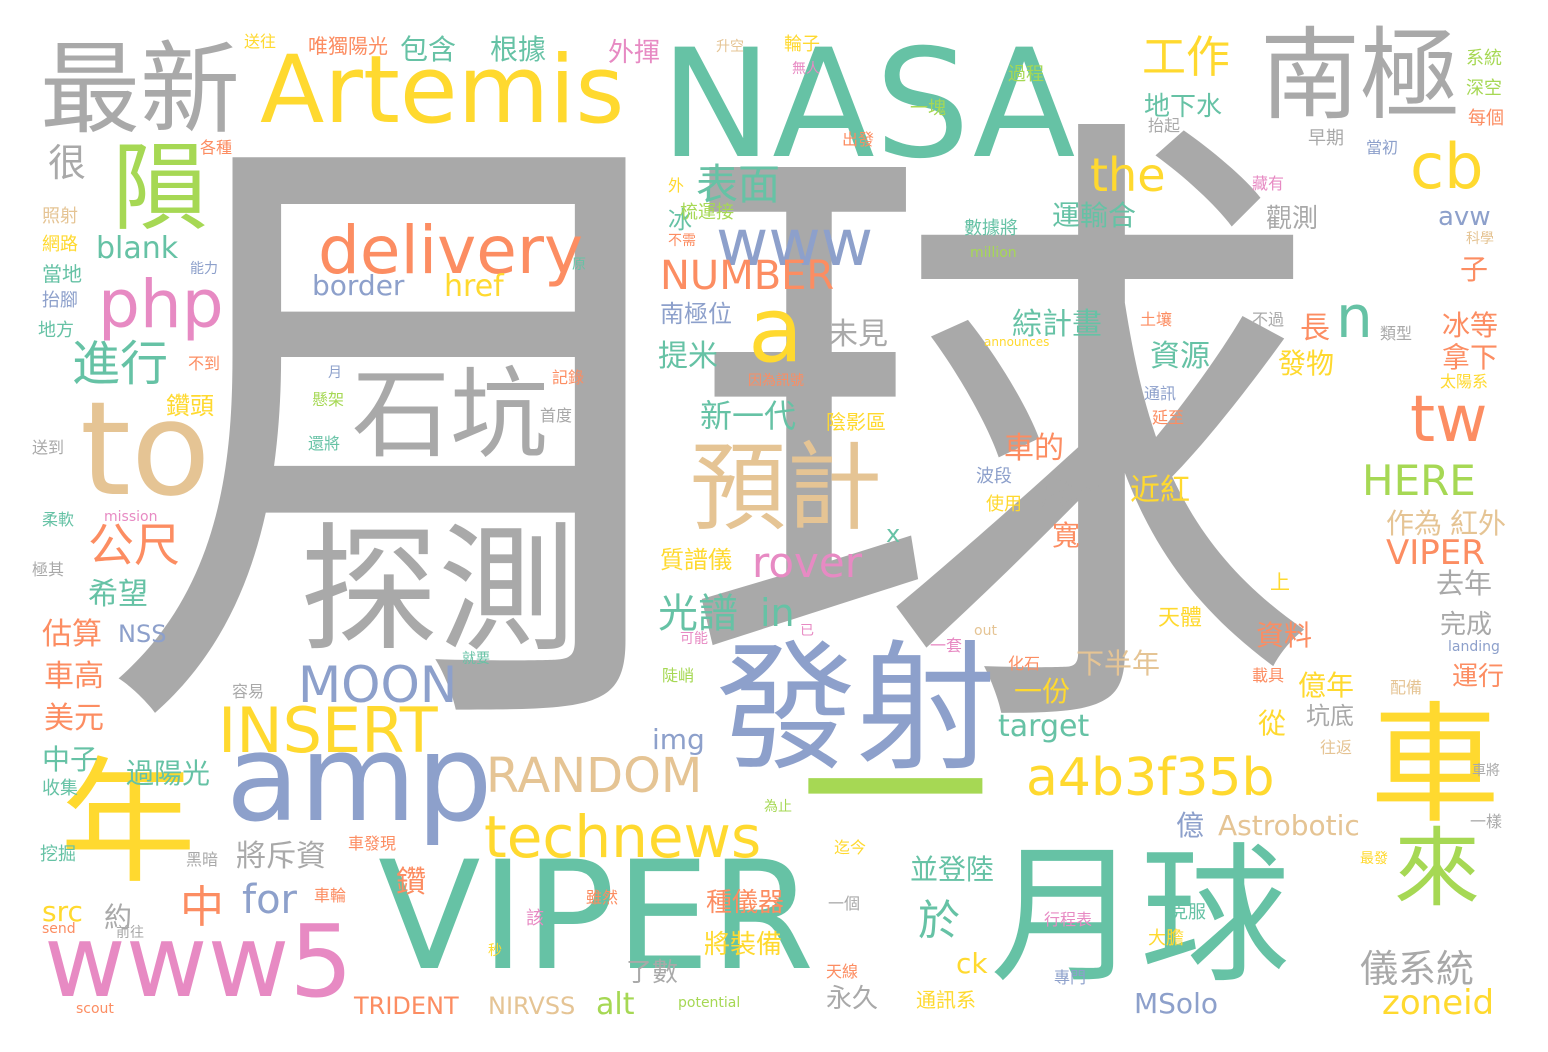 The width and height of the screenshot is (1548, 1052). What do you see at coordinates (1034, 448) in the screenshot?
I see `word-vehicle-of: 車的` at bounding box center [1034, 448].